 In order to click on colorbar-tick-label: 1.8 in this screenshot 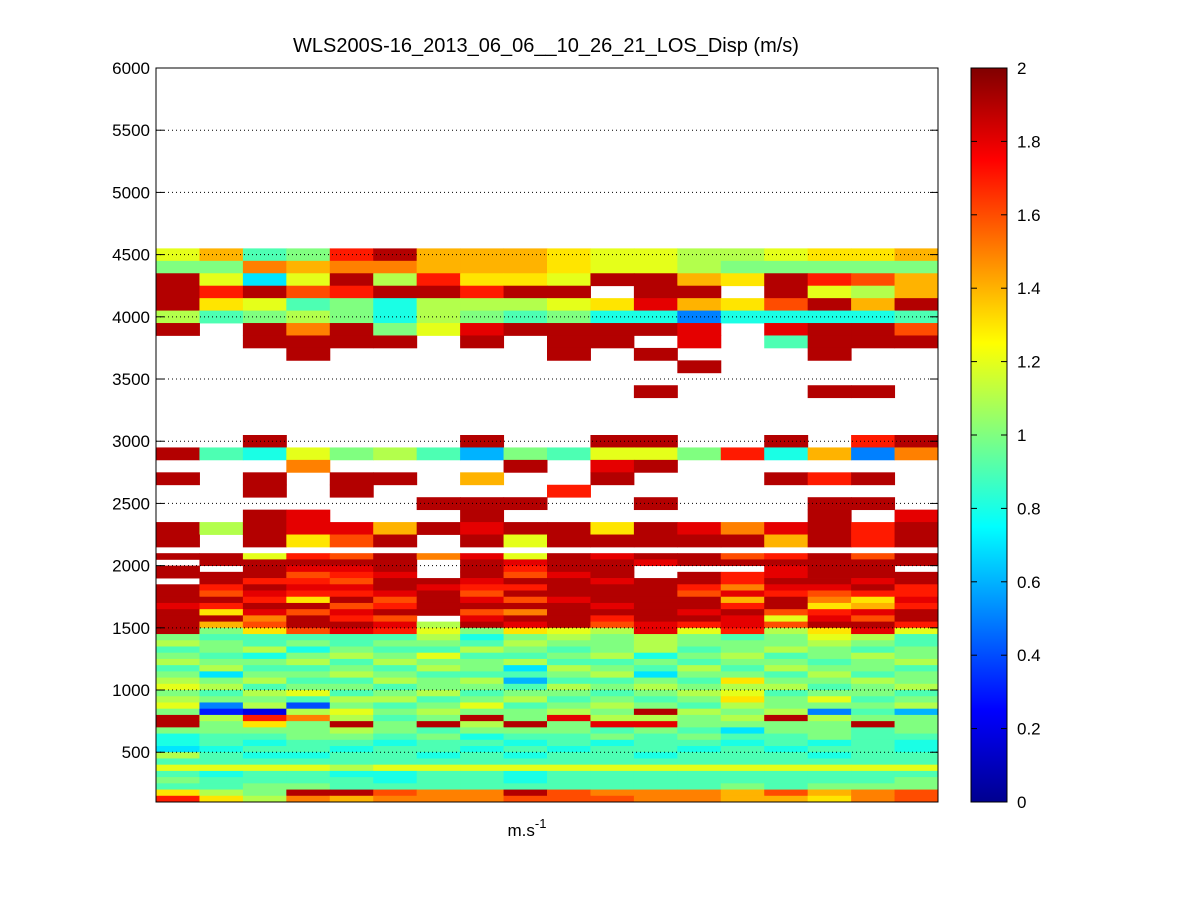, I will do `click(1029, 141)`.